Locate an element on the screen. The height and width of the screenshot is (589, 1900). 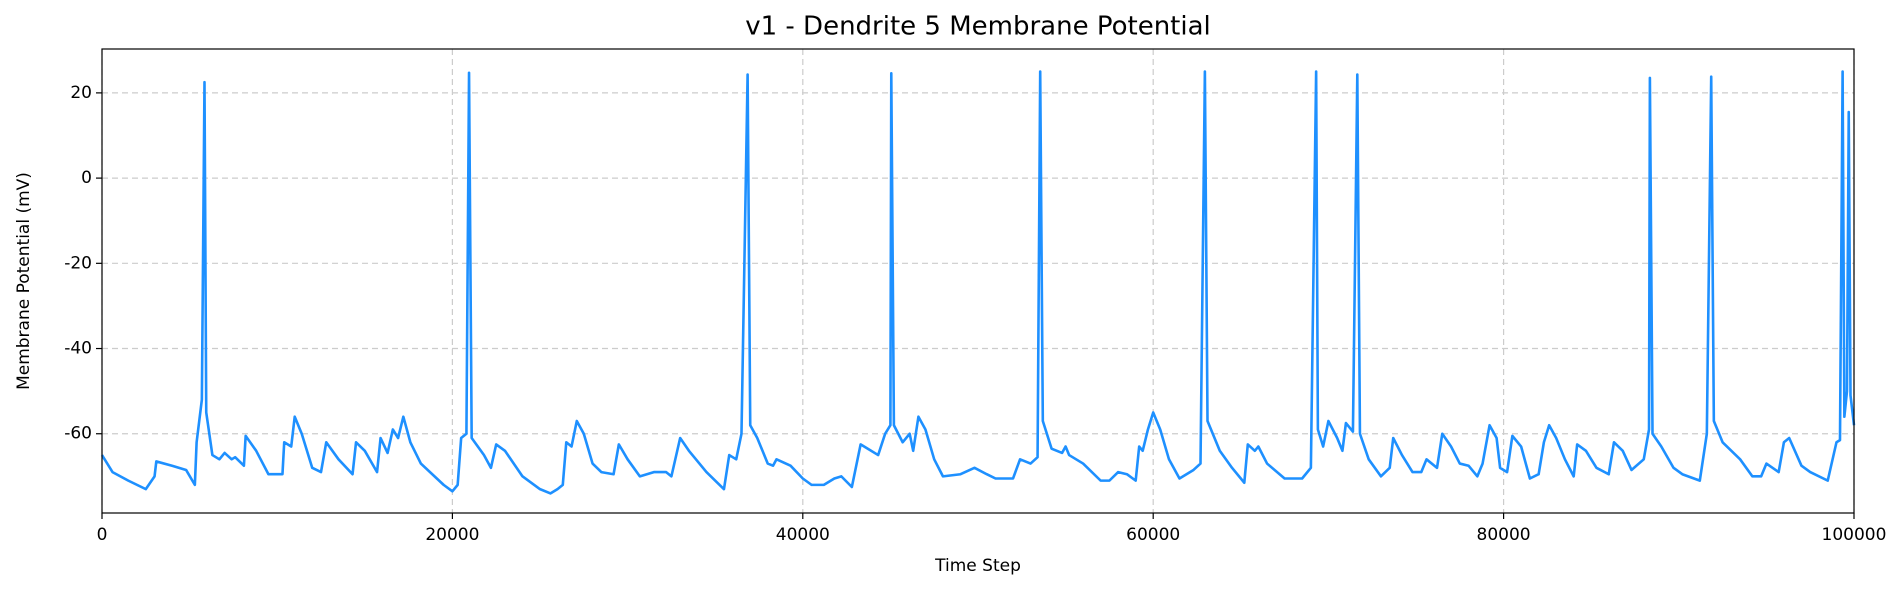
x-tick-label: 80000 is located at coordinates (1504, 535).